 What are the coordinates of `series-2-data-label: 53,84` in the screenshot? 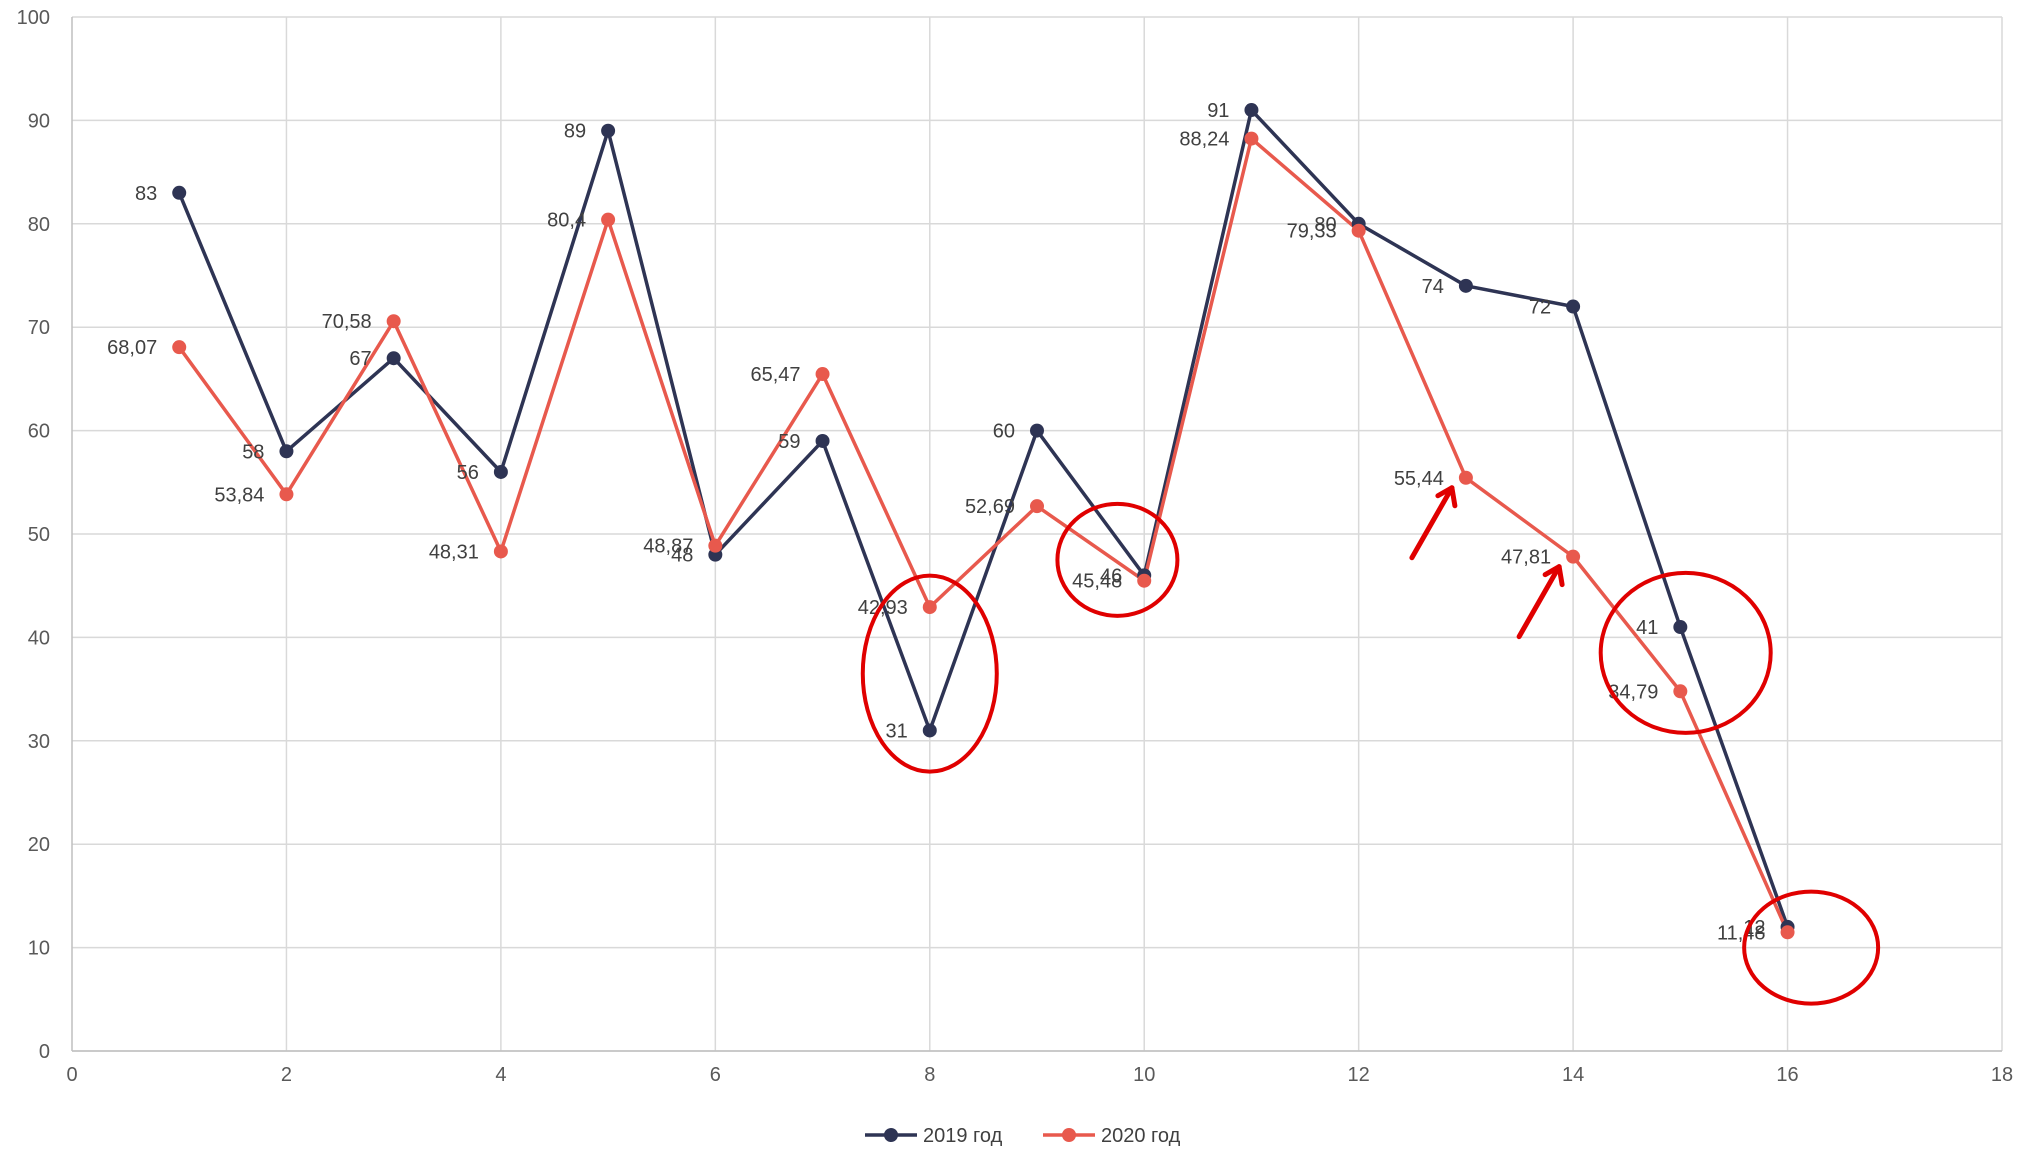 It's located at (239, 495).